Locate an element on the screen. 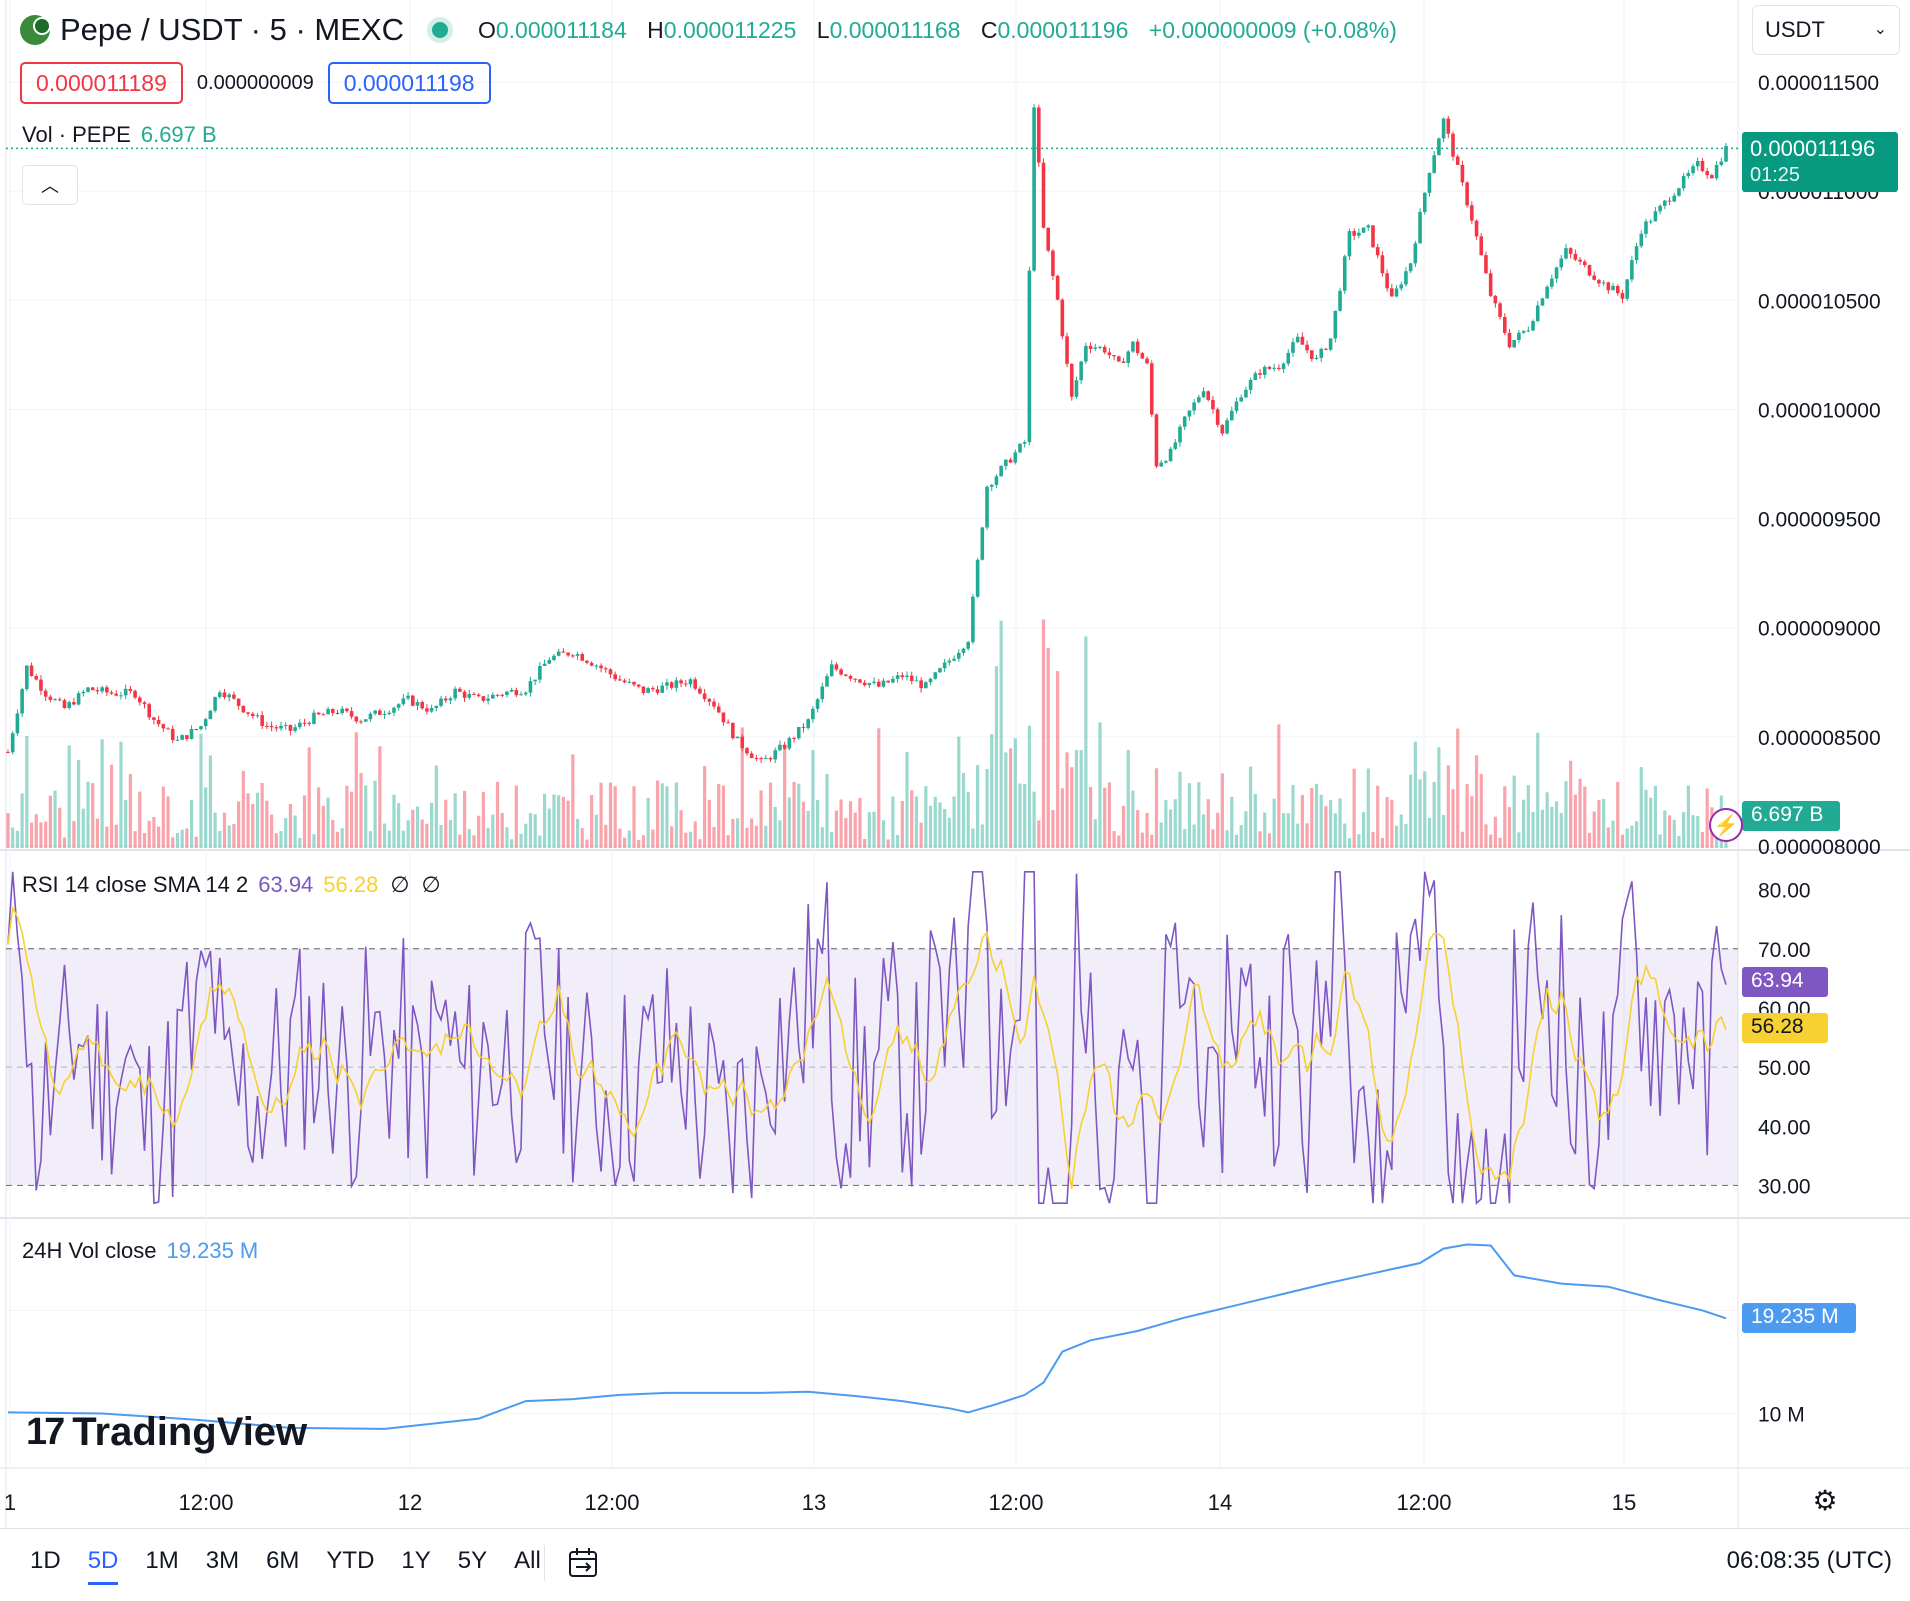 The height and width of the screenshot is (1601, 1910). currency-select: USDT ⌄ is located at coordinates (1826, 30).